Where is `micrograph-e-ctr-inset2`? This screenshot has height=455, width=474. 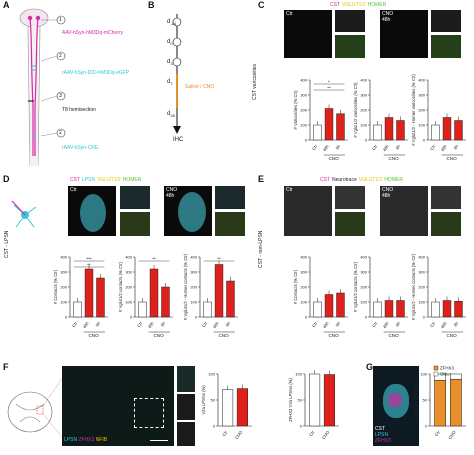
micrograph-e-ctr-inset2 is located at coordinates (350, 224).